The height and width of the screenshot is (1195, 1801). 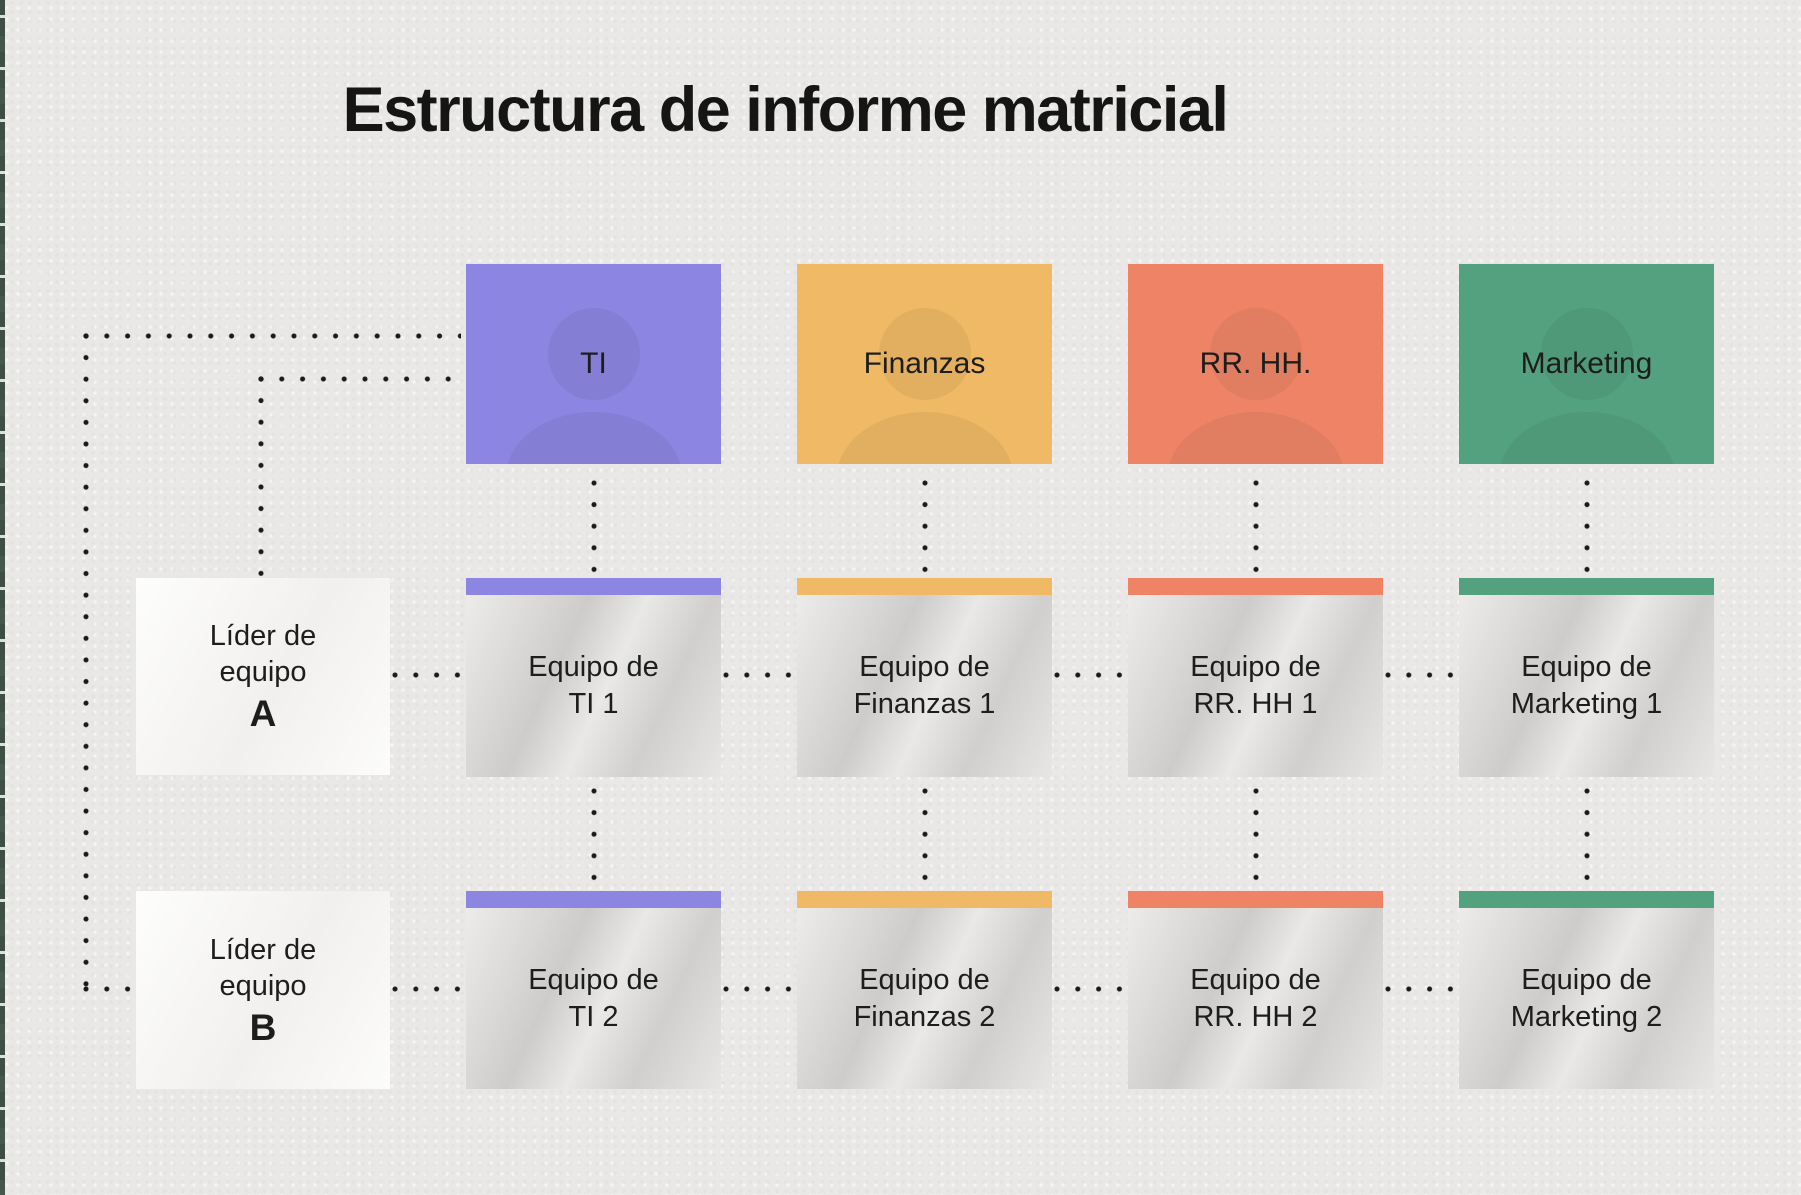 What do you see at coordinates (263, 949) in the screenshot?
I see `leader-b-line1: Líder de` at bounding box center [263, 949].